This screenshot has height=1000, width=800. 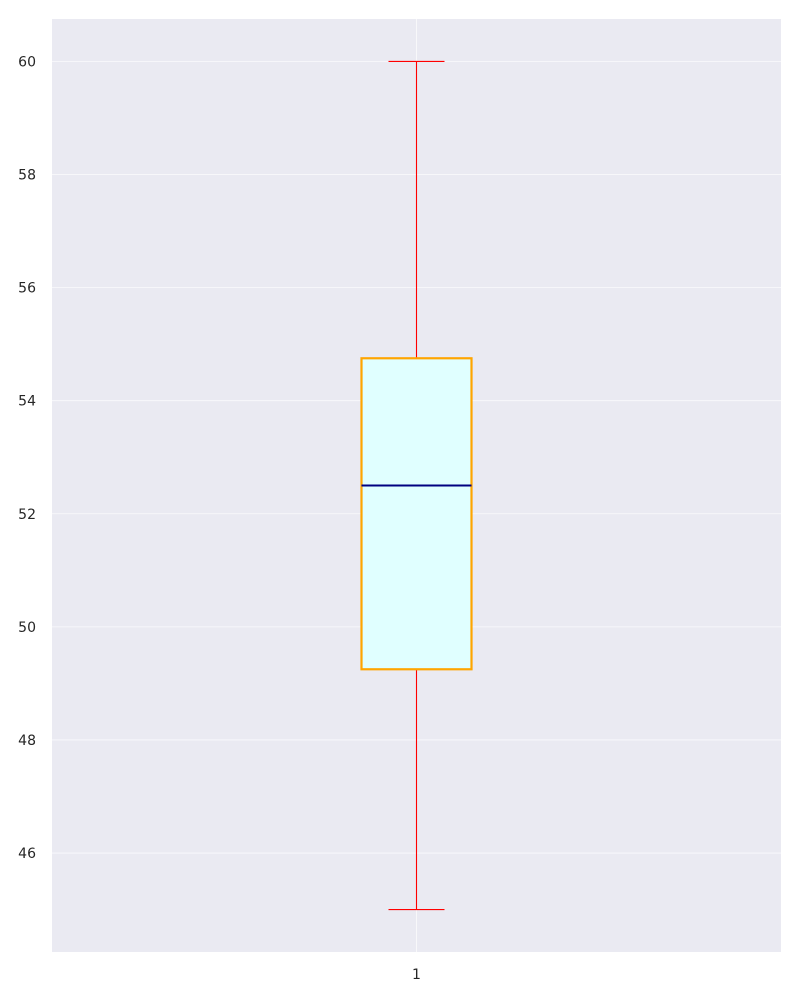 What do you see at coordinates (27, 176) in the screenshot?
I see `y-tick-label: 58` at bounding box center [27, 176].